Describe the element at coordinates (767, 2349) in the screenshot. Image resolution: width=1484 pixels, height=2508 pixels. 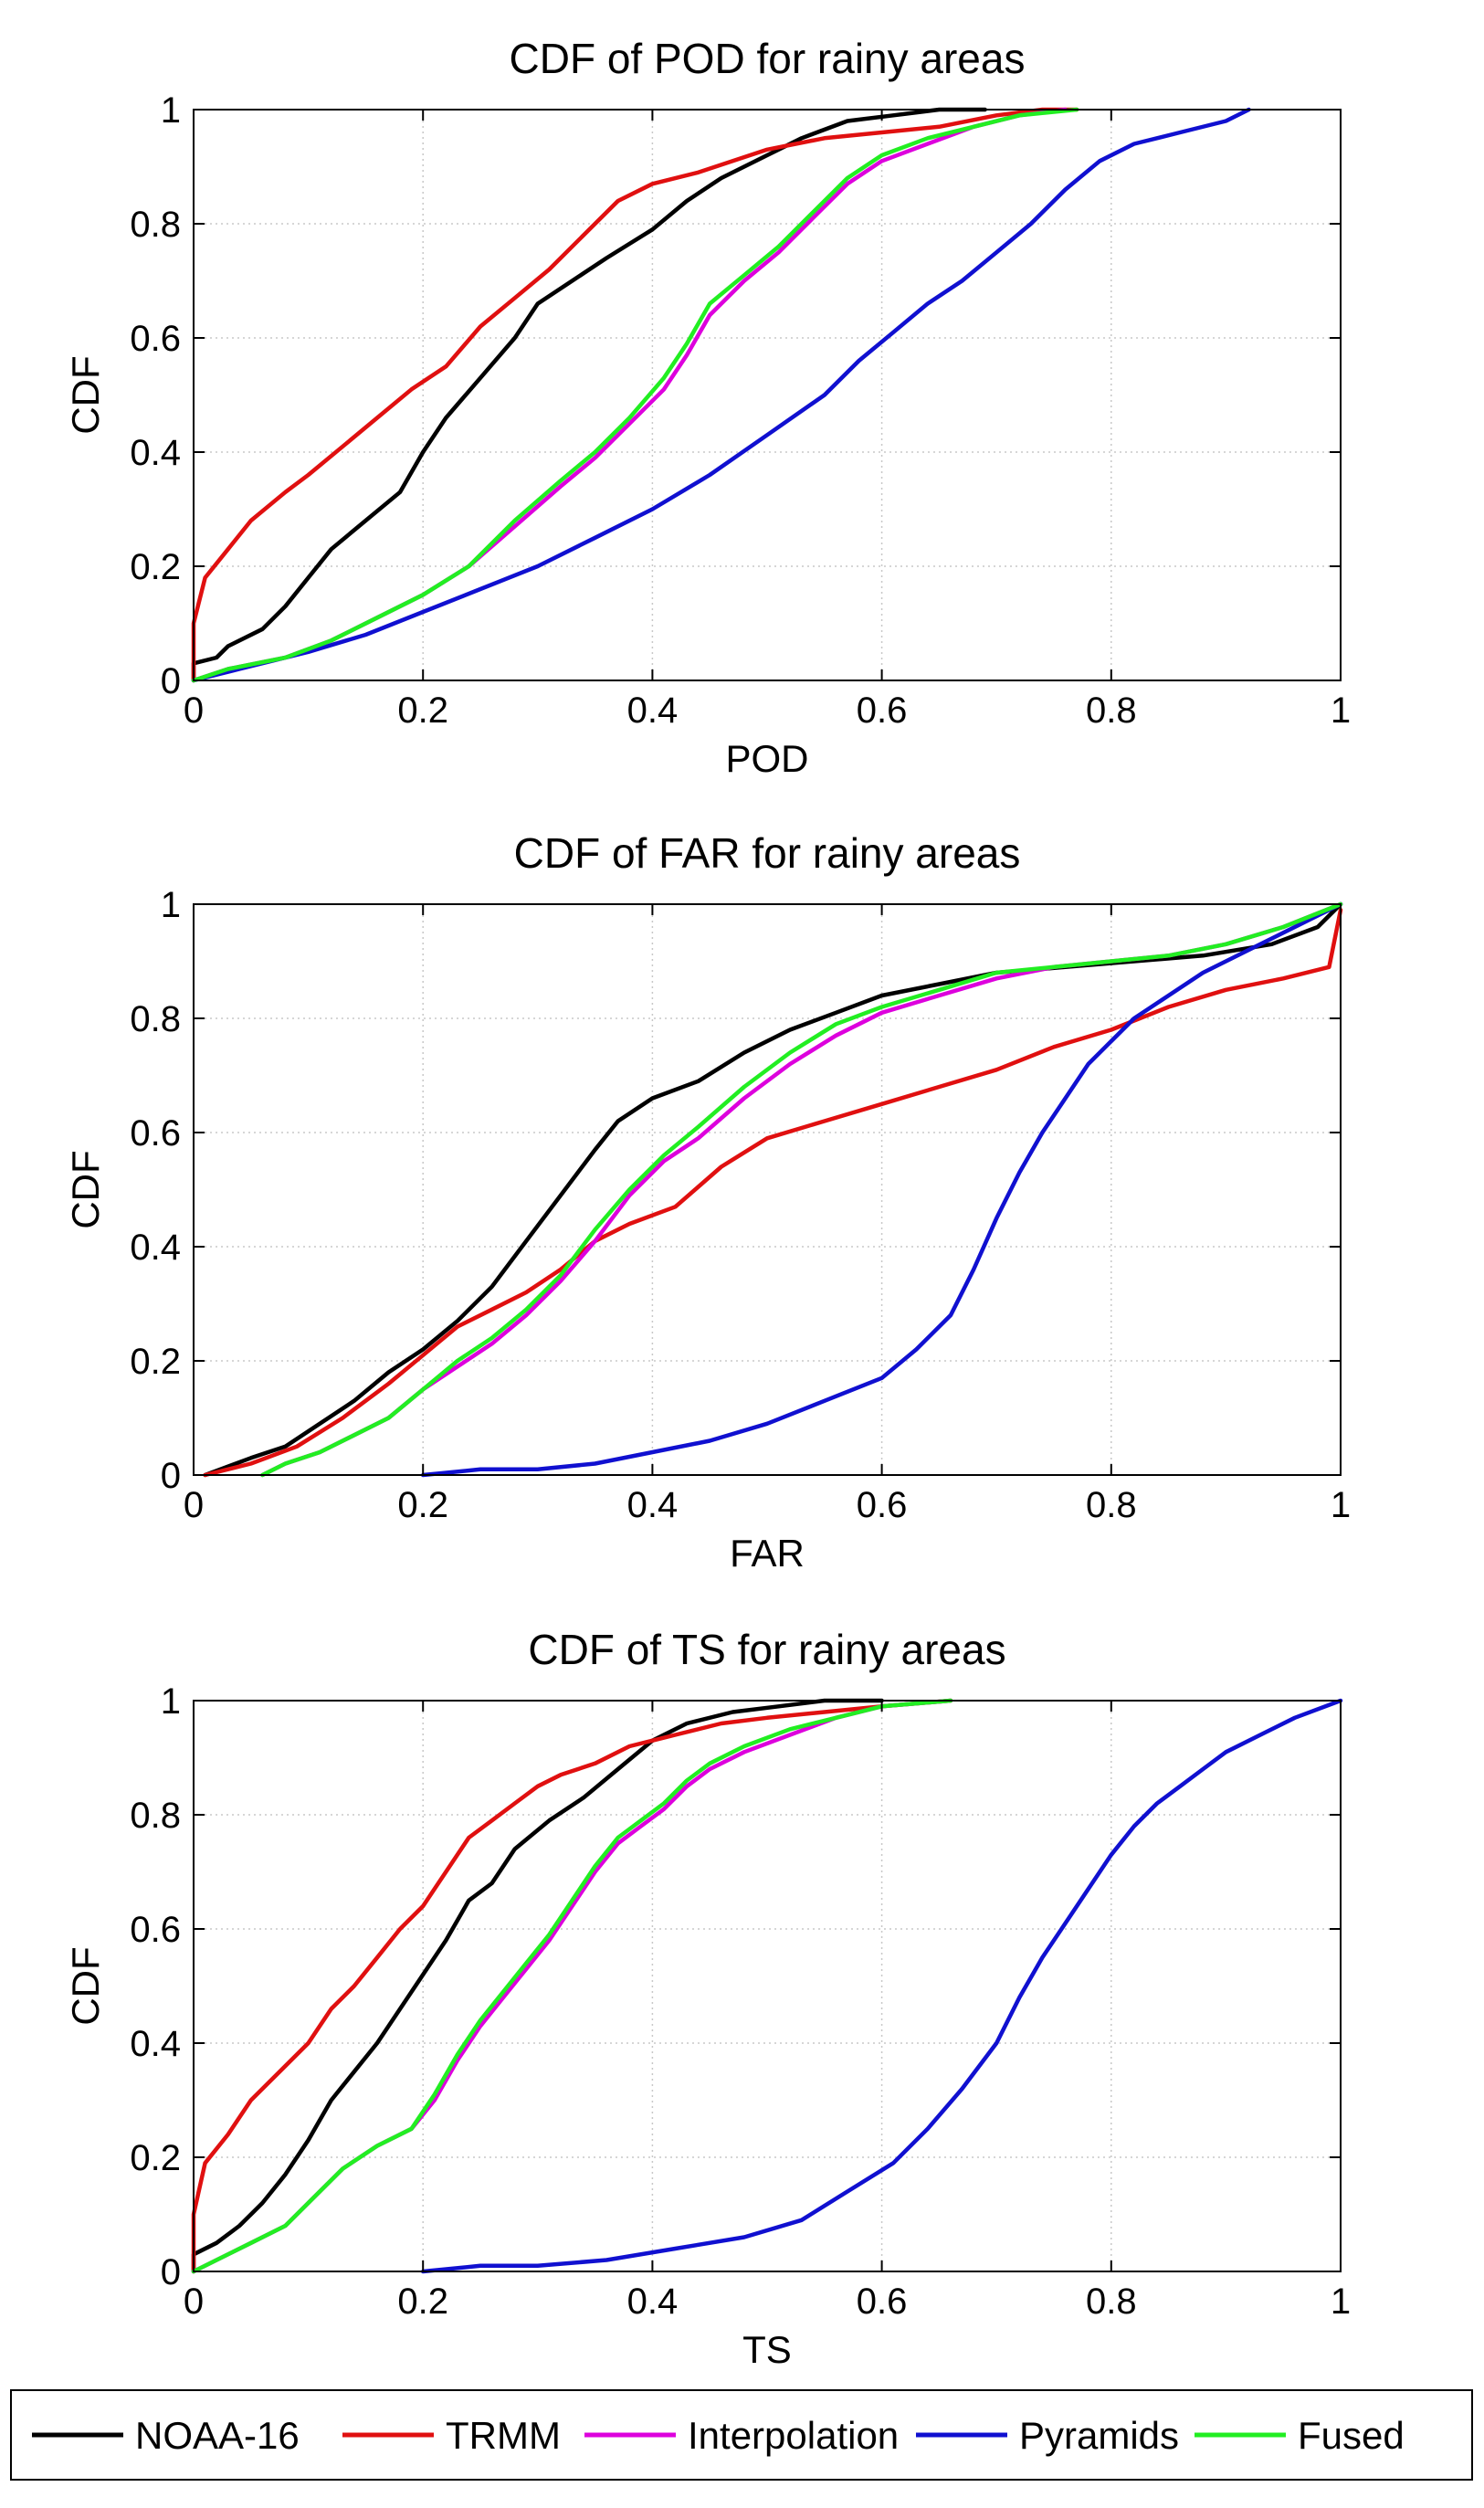
I see `x-axis-label: TS` at that location.